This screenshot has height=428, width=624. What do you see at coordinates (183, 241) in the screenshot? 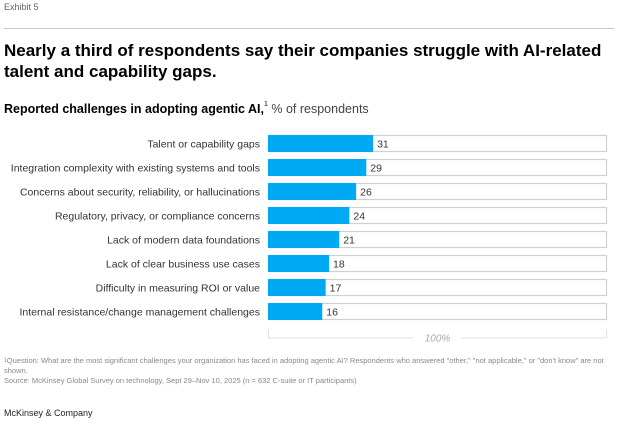
I see `category-label: Lack of modern data foundations` at bounding box center [183, 241].